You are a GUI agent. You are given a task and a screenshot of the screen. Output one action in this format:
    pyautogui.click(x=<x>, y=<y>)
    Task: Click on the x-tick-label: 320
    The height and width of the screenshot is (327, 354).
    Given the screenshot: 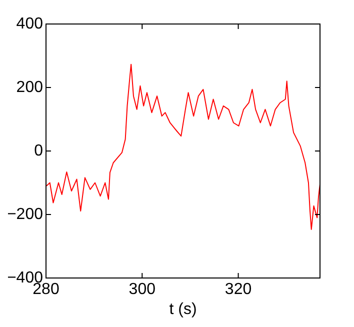 What is the action you would take?
    pyautogui.click(x=238, y=289)
    